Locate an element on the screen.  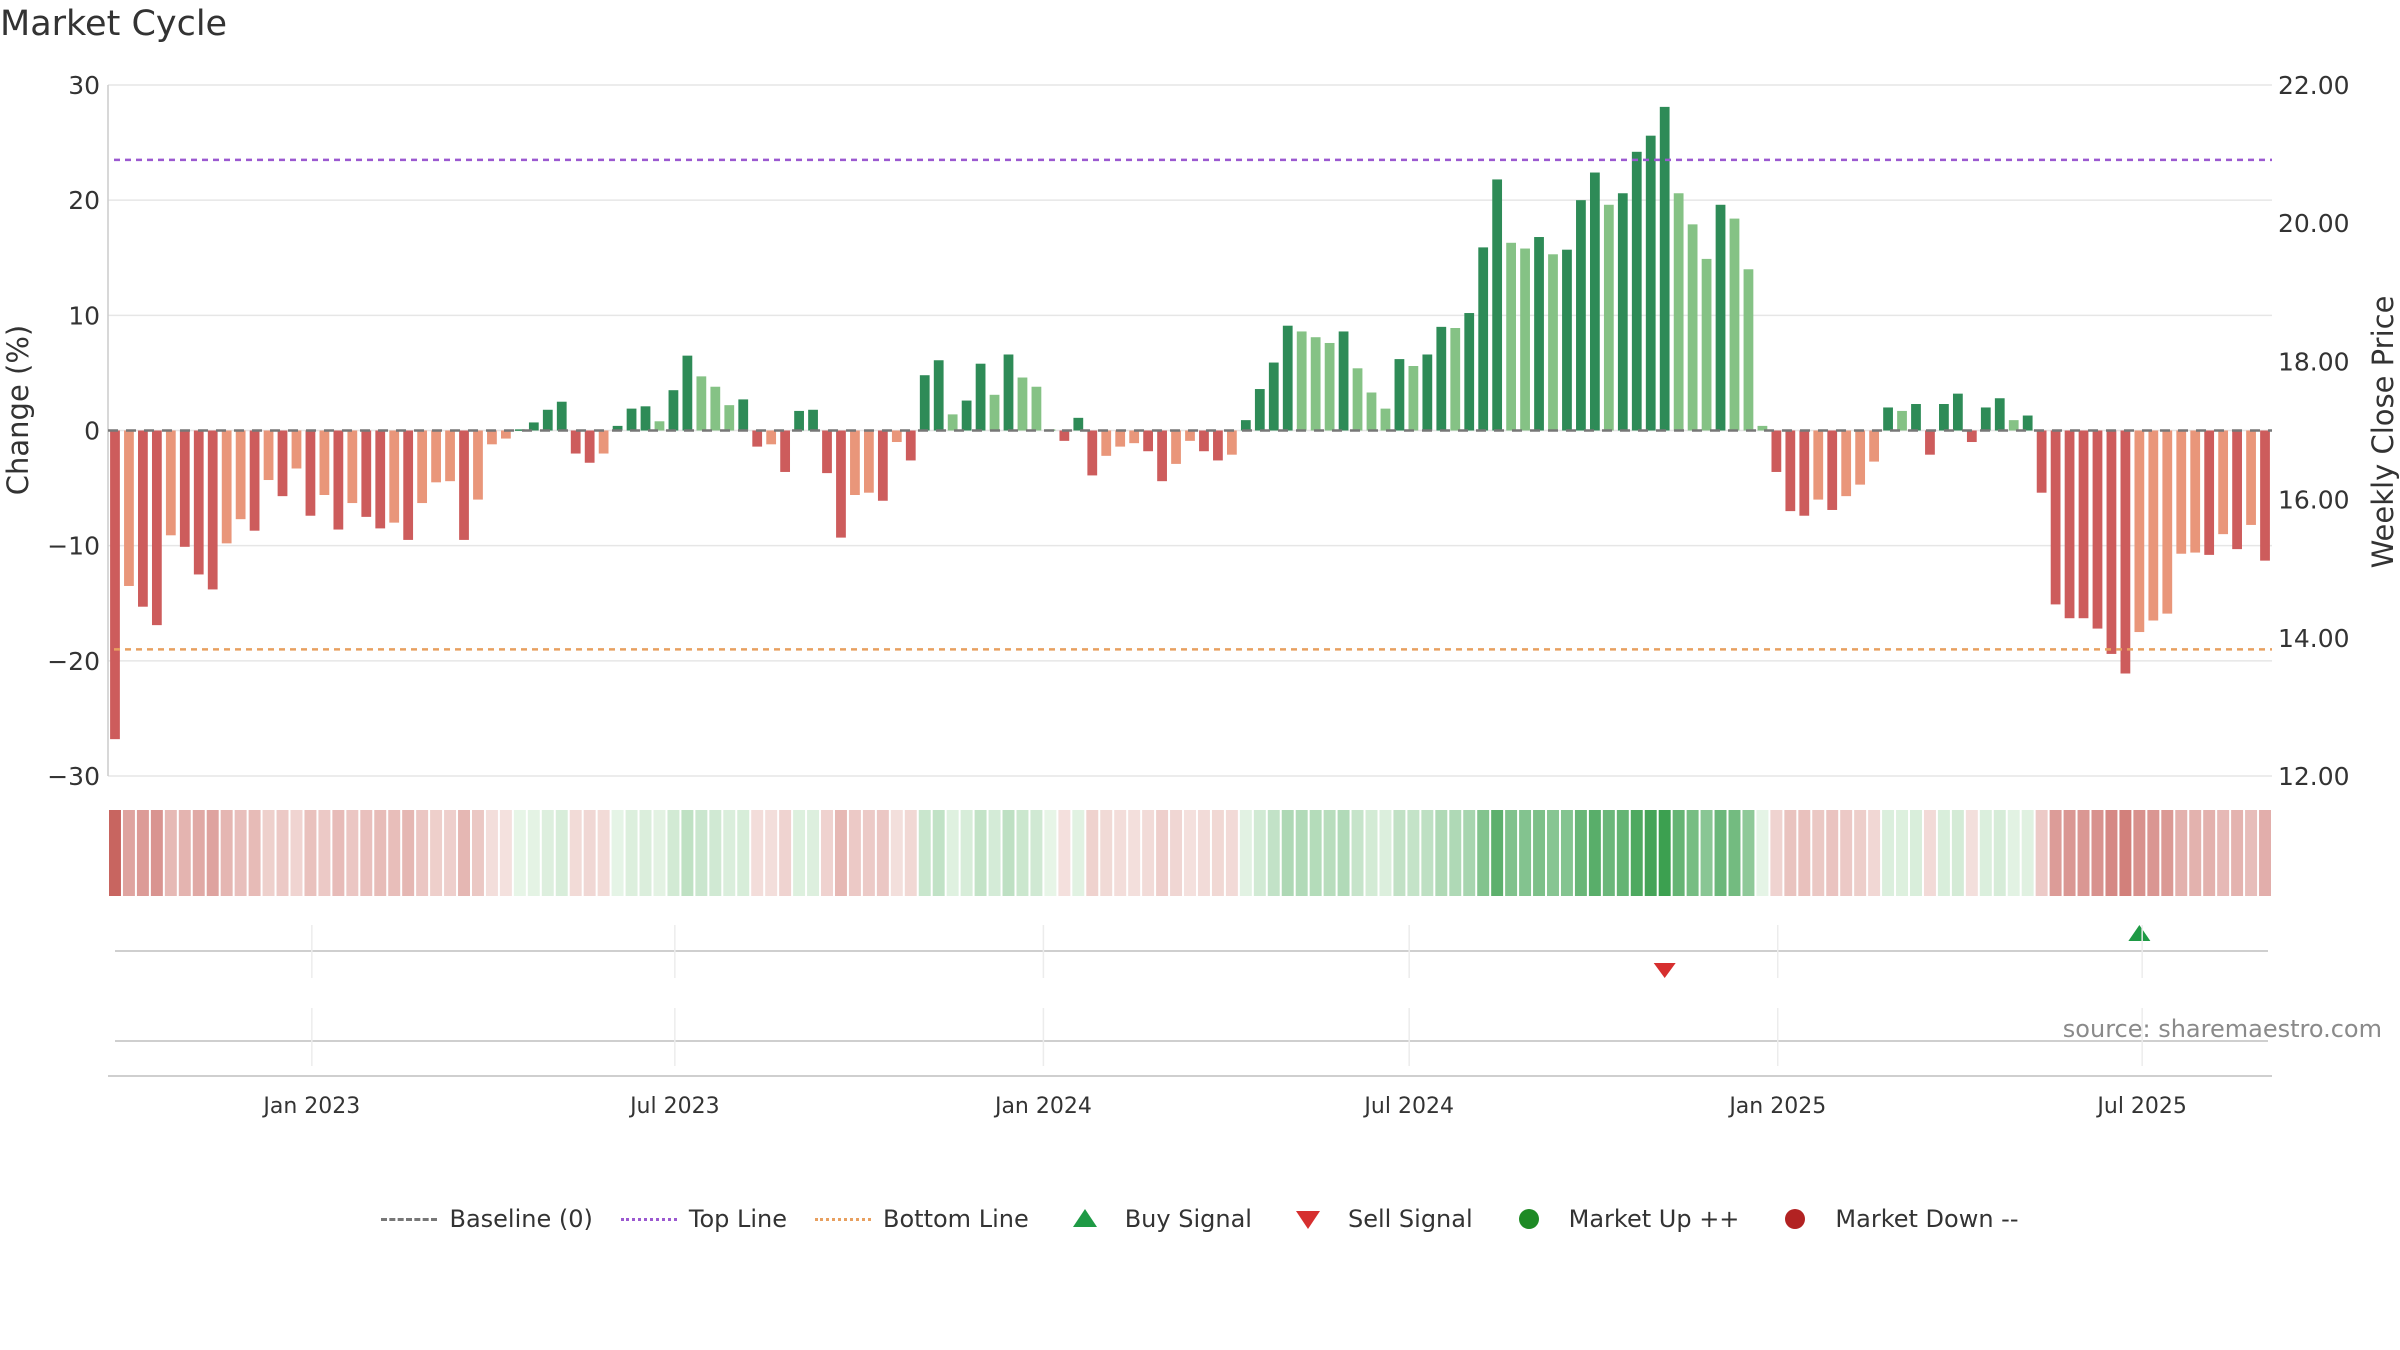
y-tick-label: 30 is located at coordinates (84, 85).